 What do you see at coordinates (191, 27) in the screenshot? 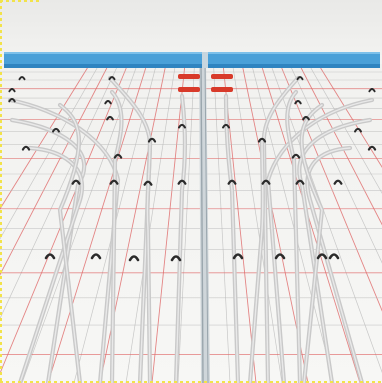
I see `wall` at bounding box center [191, 27].